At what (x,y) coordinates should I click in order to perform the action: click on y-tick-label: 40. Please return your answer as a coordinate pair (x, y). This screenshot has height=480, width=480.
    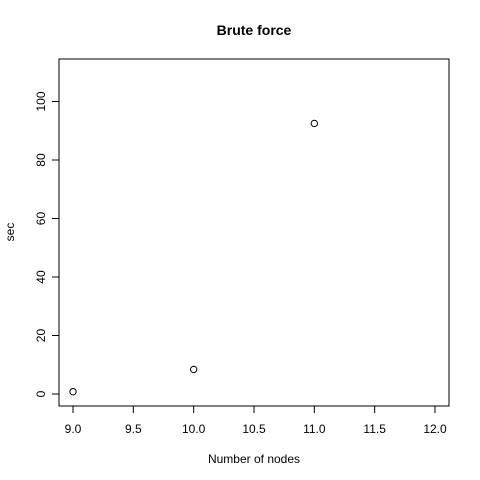
    Looking at the image, I should click on (41, 277).